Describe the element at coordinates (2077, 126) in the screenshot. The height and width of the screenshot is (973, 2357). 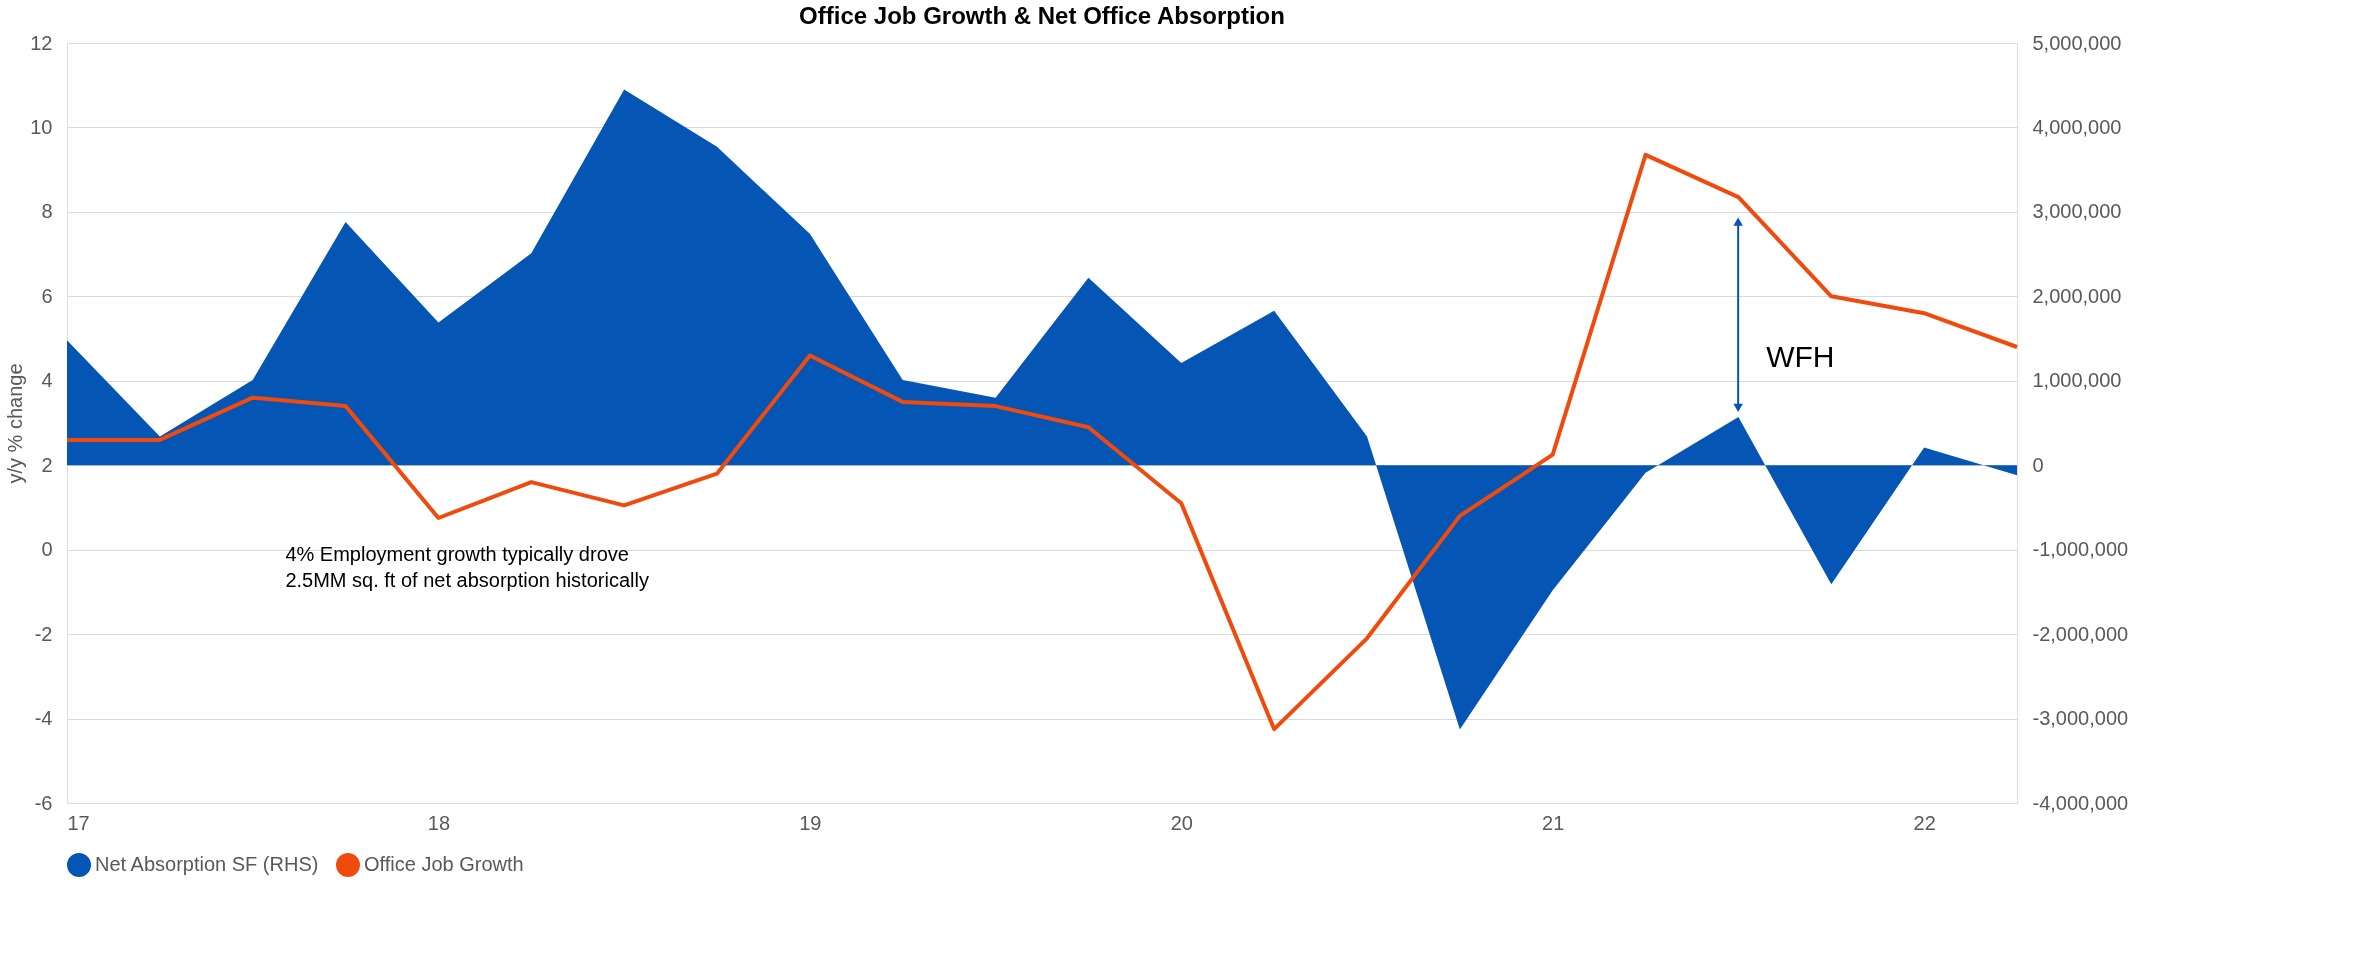
I see `y2-tick-label: 4,000,000` at that location.